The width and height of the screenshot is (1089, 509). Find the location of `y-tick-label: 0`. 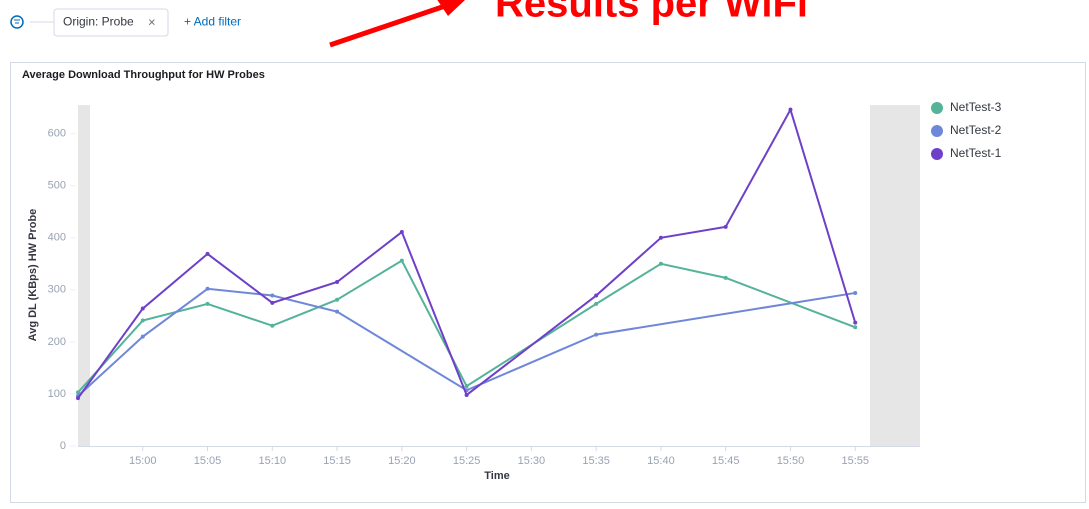

y-tick-label: 0 is located at coordinates (63, 446).